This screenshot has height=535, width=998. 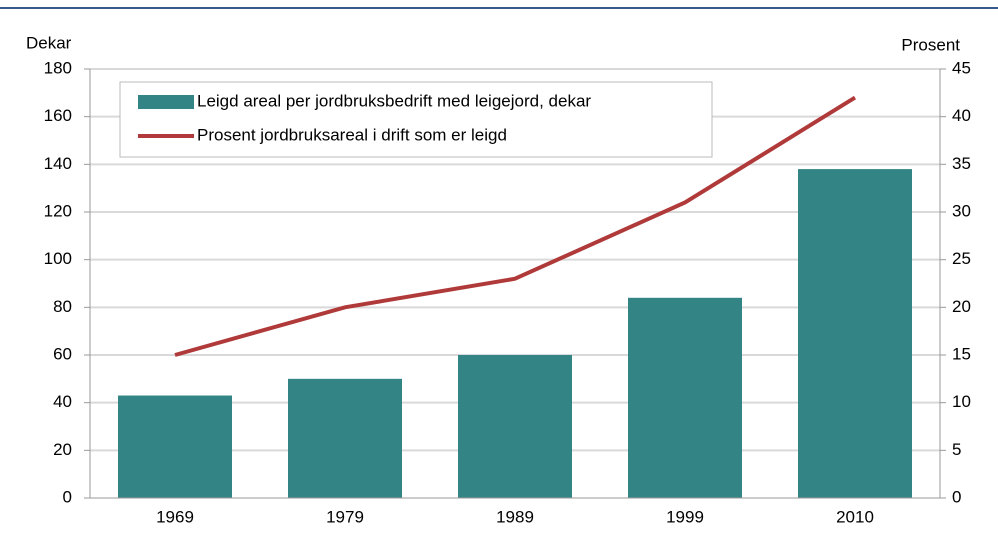 What do you see at coordinates (961, 258) in the screenshot?
I see `y2-tick-label: 25` at bounding box center [961, 258].